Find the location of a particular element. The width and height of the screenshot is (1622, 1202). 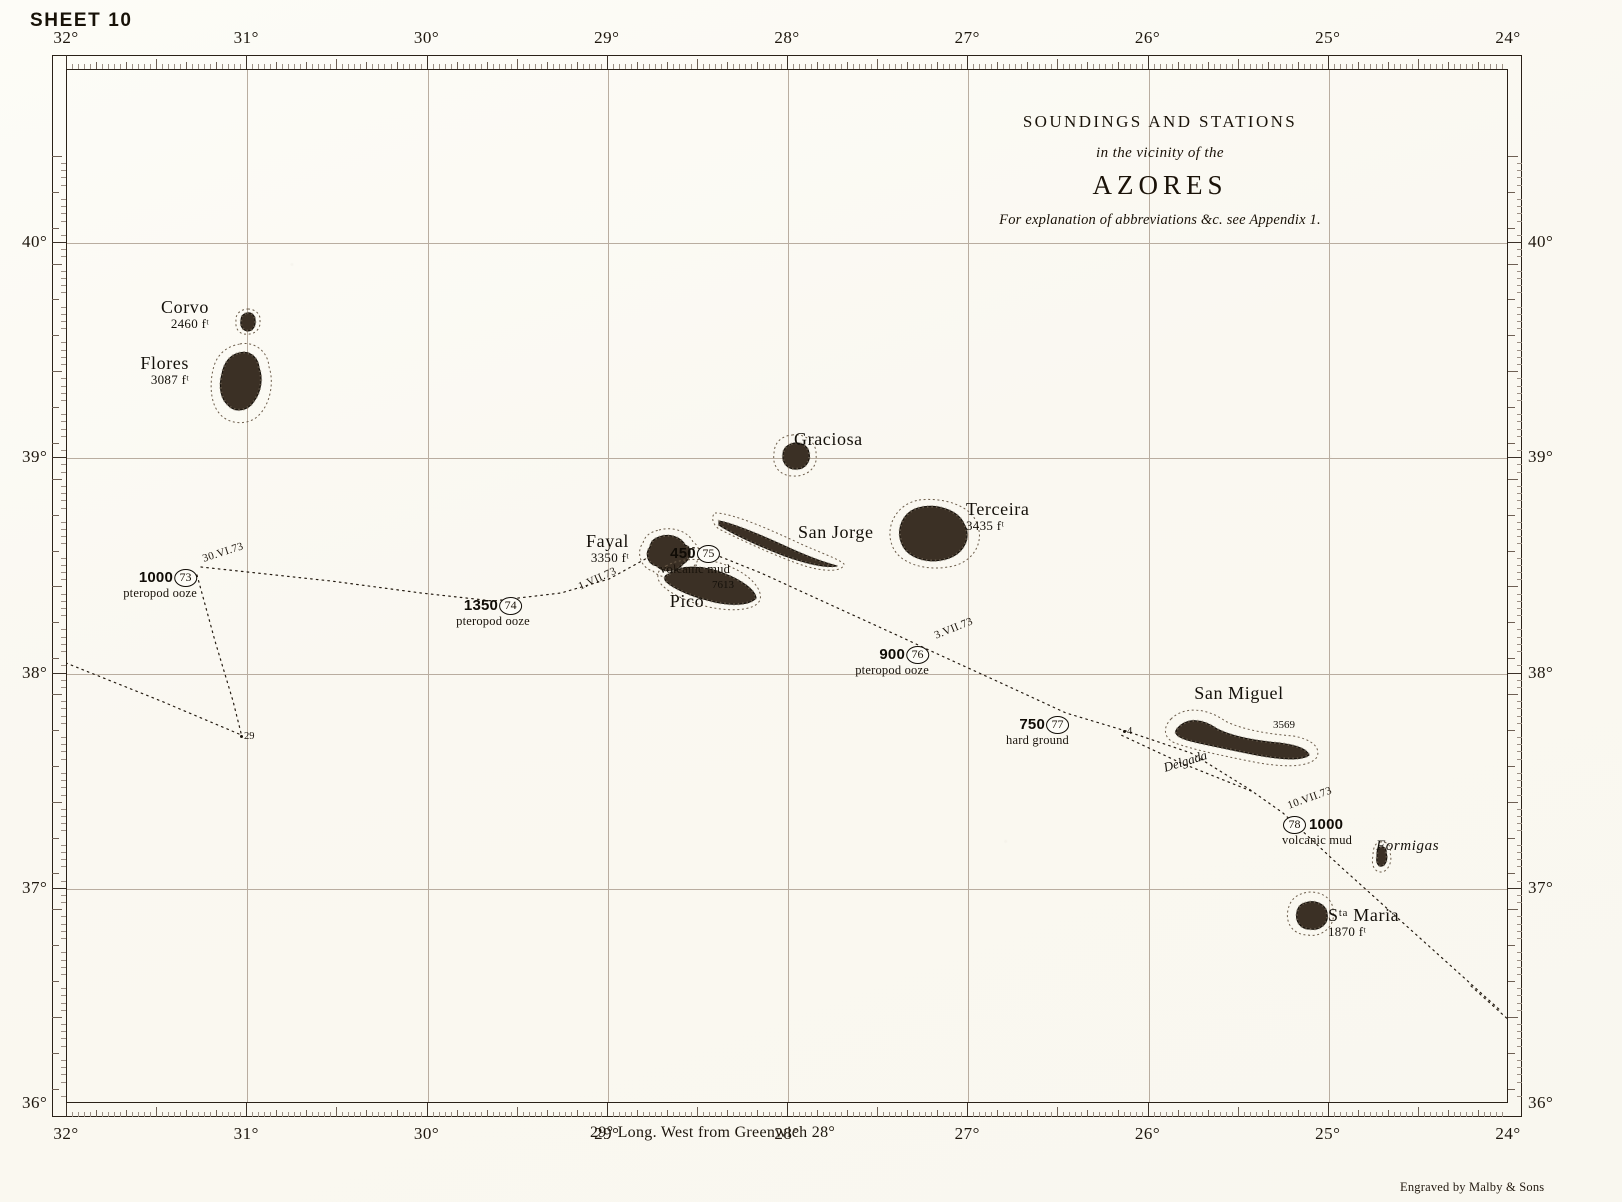

longitude-label-top: 31° is located at coordinates (246, 37).